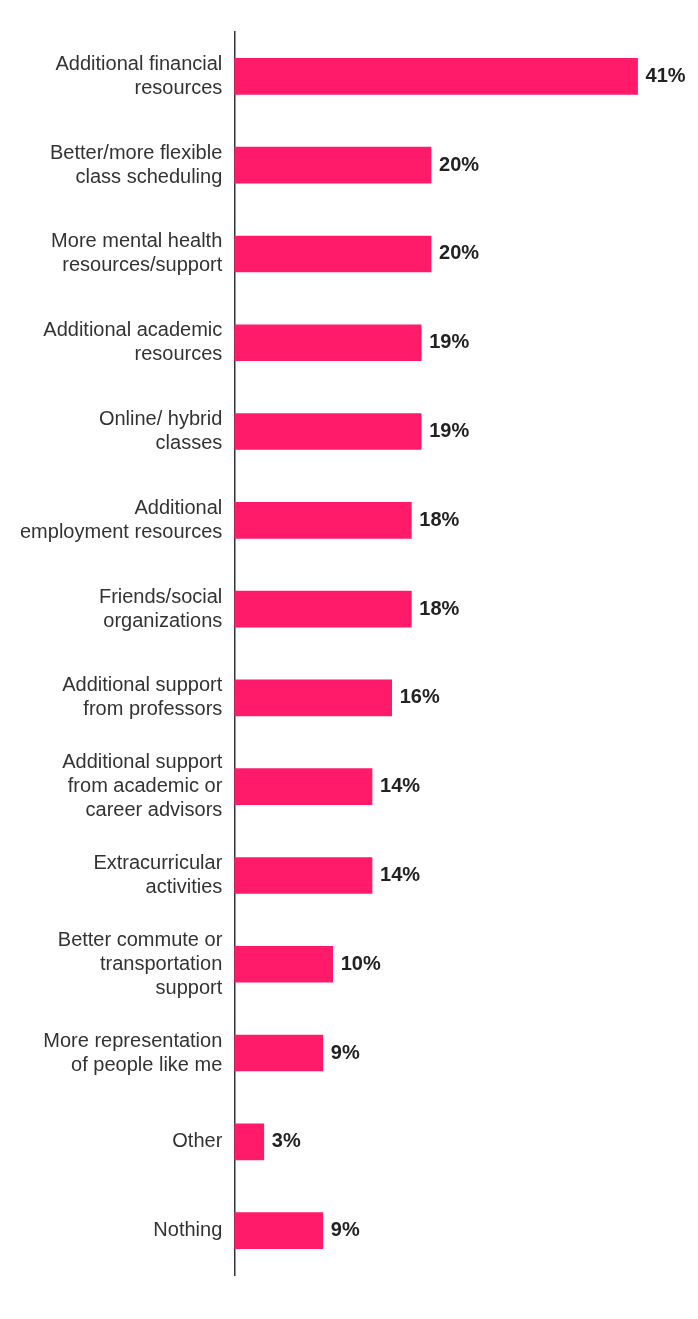 Image resolution: width=698 pixels, height=1319 pixels. Describe the element at coordinates (142, 696) in the screenshot. I see `y-tick-label: Additional support from professors` at that location.